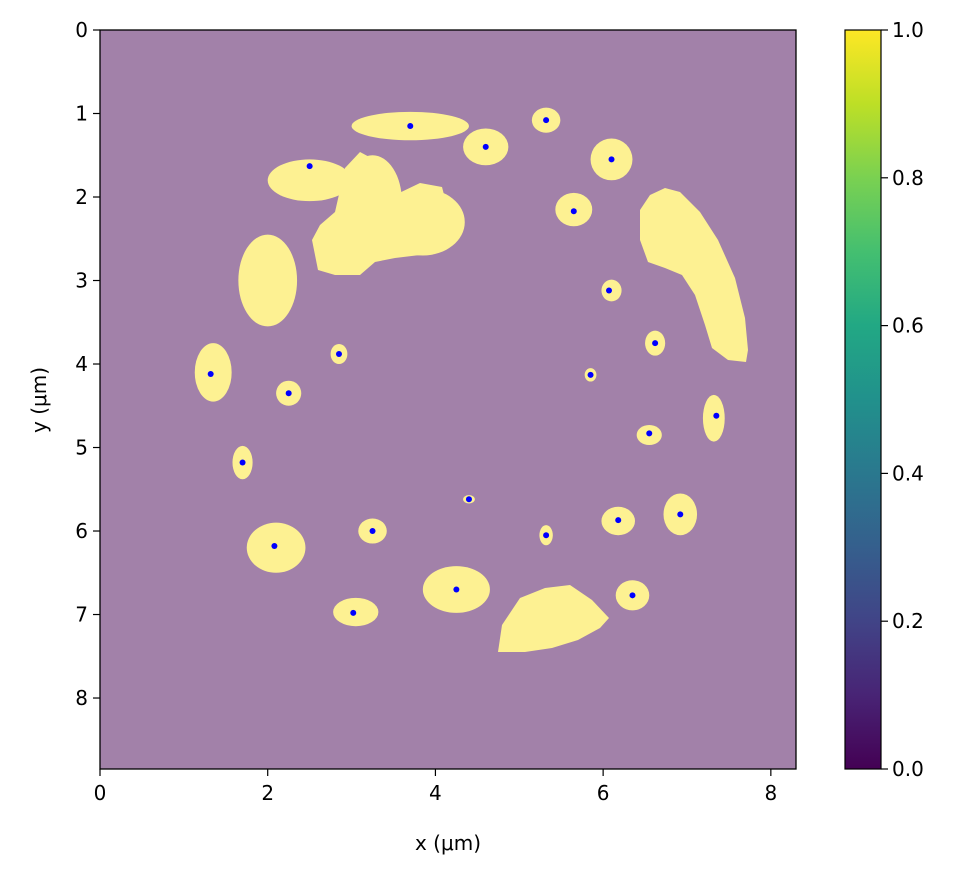  I want to click on x-tick-label: 4, so click(435, 793).